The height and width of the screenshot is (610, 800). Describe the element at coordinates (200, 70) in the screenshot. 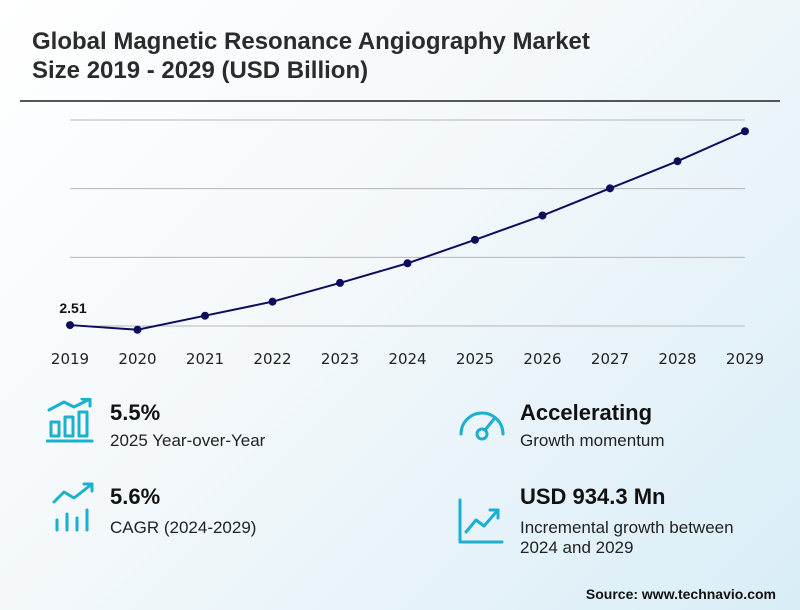

I see `title-line-2: Size 2019 - 2029 (USD Billion)` at that location.